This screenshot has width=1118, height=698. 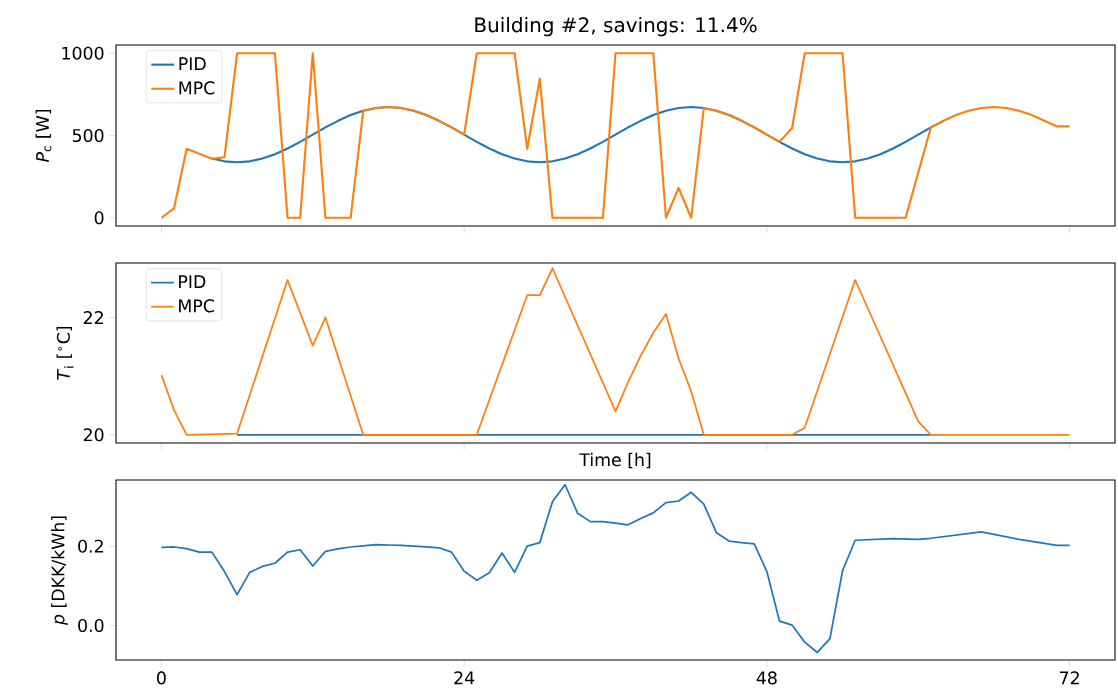 What do you see at coordinates (161, 678) in the screenshot?
I see `x-tick-label: 0` at bounding box center [161, 678].